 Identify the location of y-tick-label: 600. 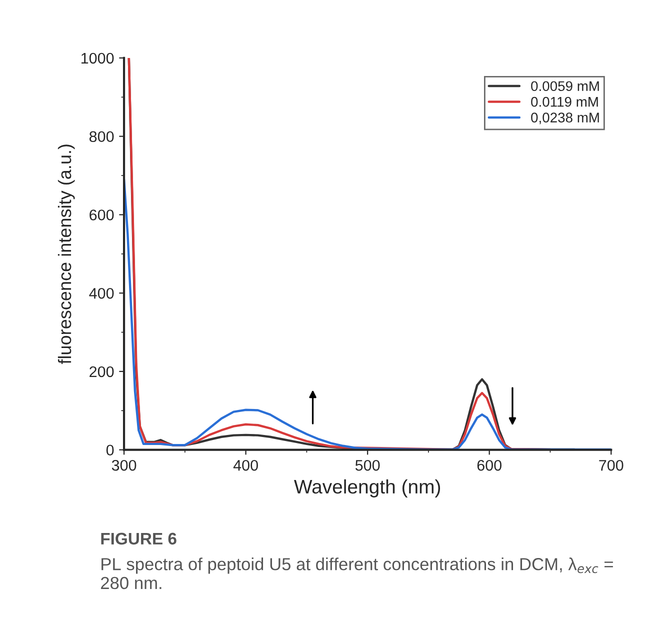
(102, 215).